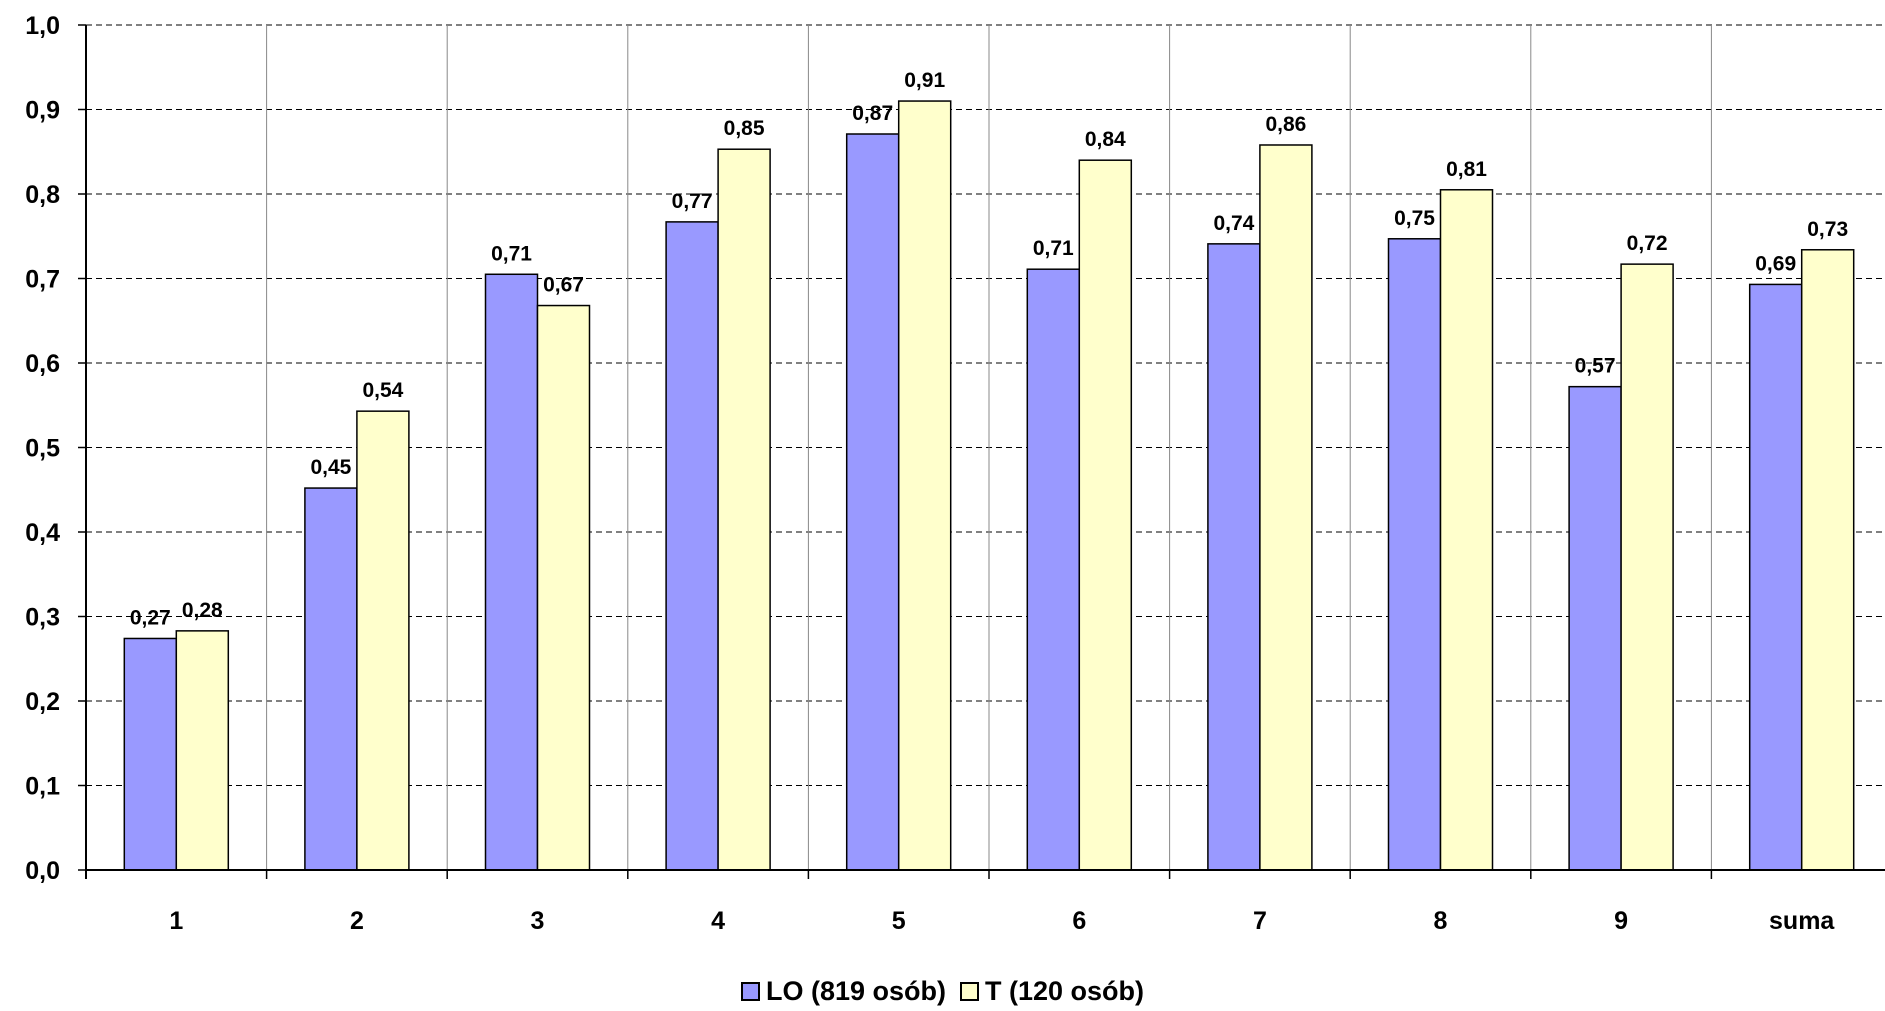 Image resolution: width=1885 pixels, height=1011 pixels. Describe the element at coordinates (1827, 229) in the screenshot. I see `data-label: 0,73` at that location.